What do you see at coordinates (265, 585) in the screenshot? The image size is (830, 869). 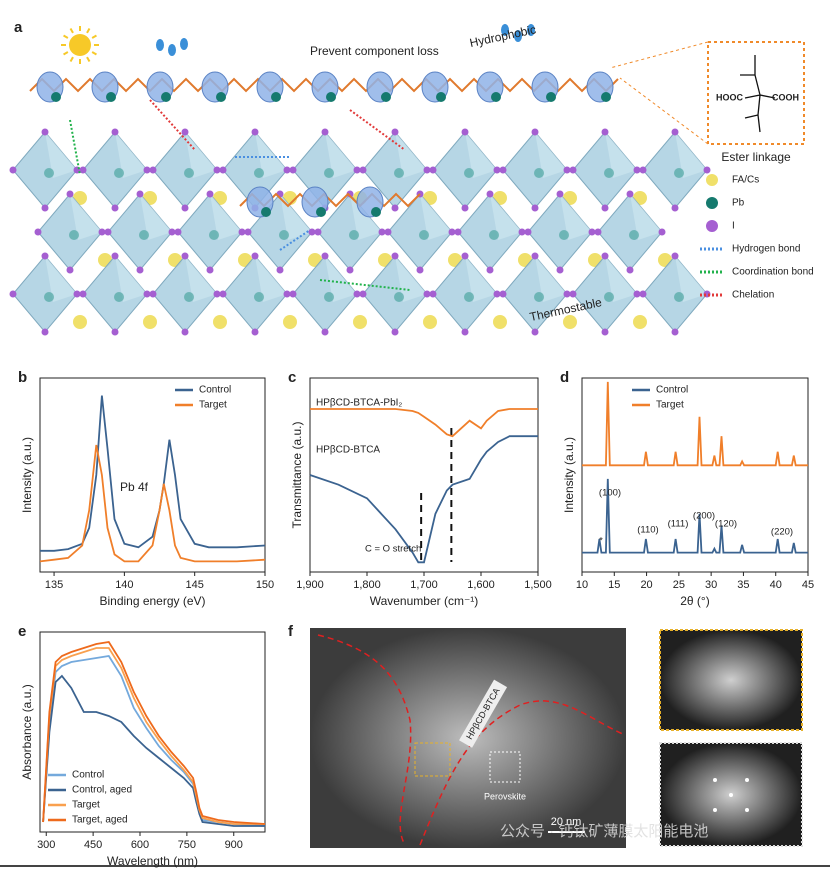 I see `x-tick-label: 150` at bounding box center [265, 585].